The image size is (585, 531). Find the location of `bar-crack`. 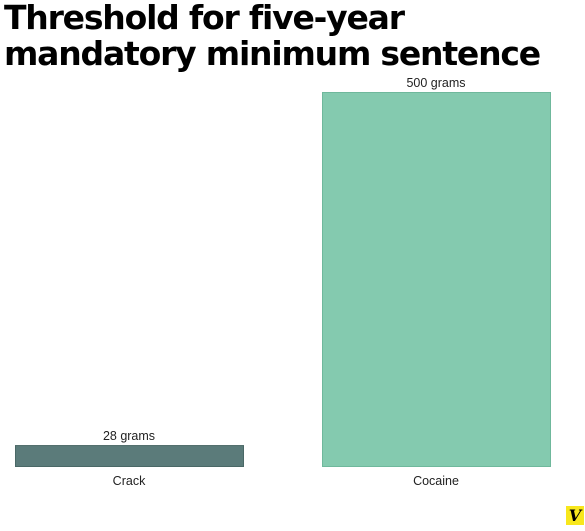

bar-crack is located at coordinates (129, 456).